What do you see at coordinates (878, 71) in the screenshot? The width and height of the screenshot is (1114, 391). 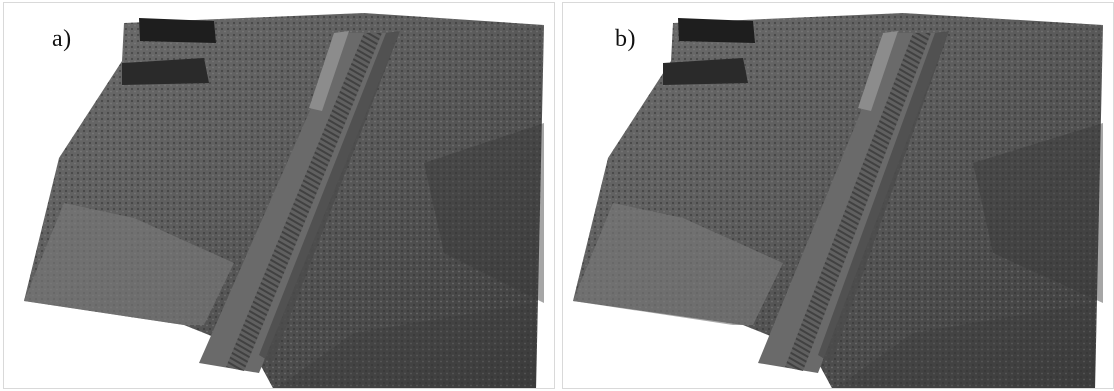 I see `wall-left-b` at bounding box center [878, 71].